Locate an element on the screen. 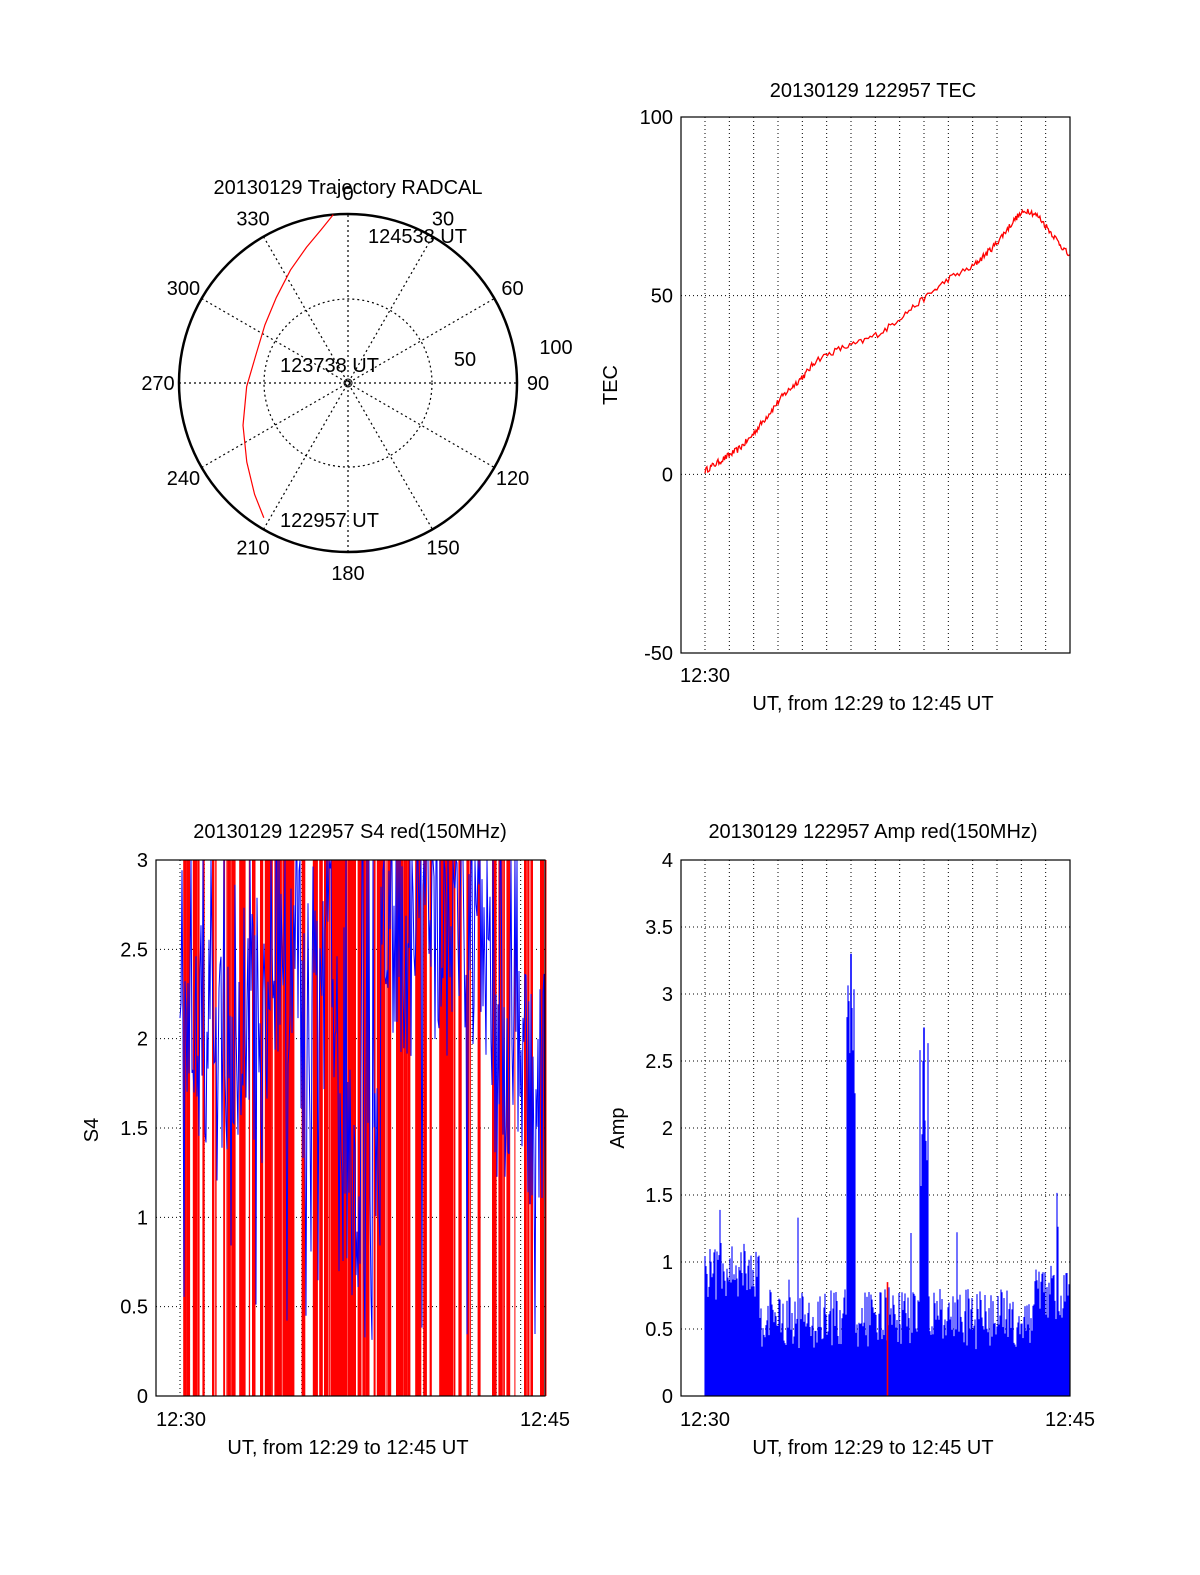 Image resolution: width=1200 pixels, height=1575 pixels. polar-azimuth-label: 60 is located at coordinates (512, 289).